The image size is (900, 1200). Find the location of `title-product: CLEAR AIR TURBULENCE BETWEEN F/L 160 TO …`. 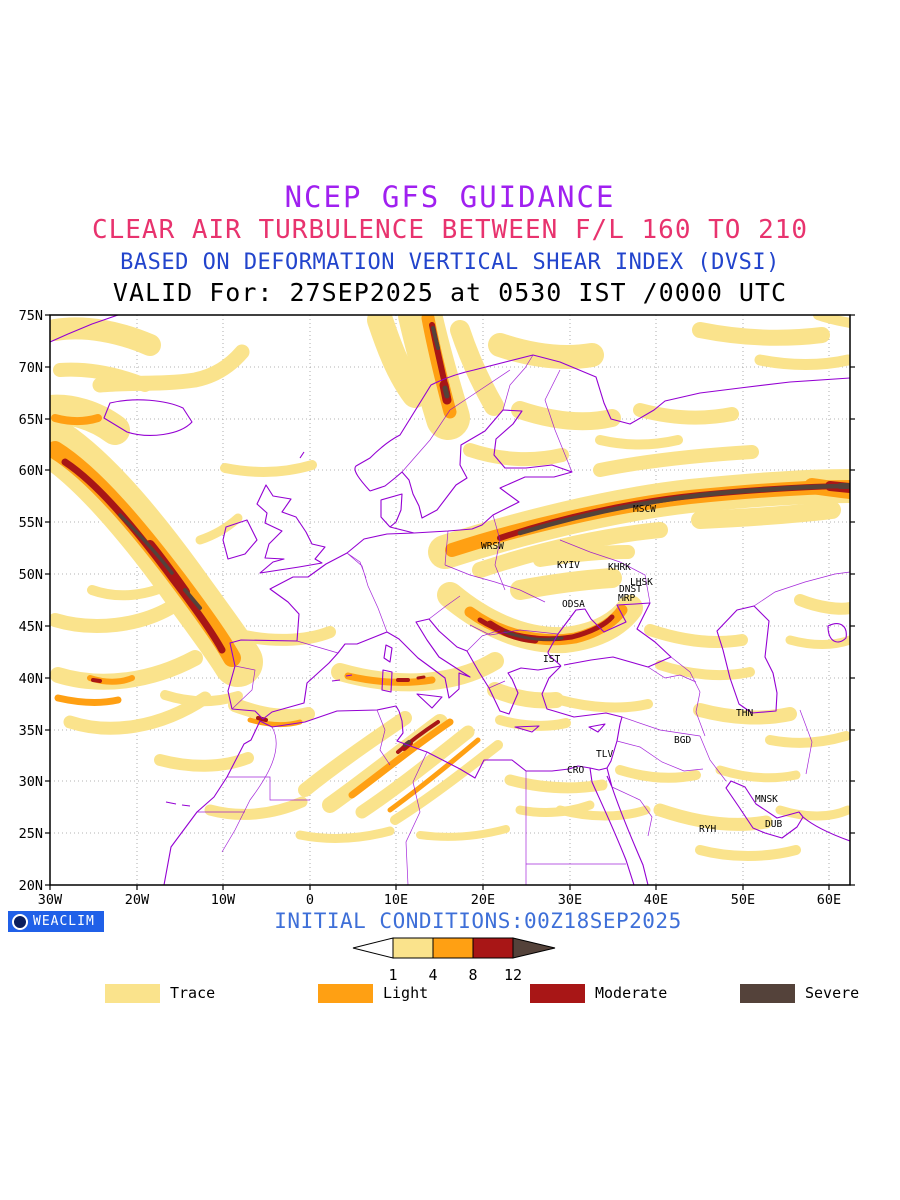

title-product: CLEAR AIR TURBULENCE BETWEEN F/L 160 TO … is located at coordinates (450, 230).